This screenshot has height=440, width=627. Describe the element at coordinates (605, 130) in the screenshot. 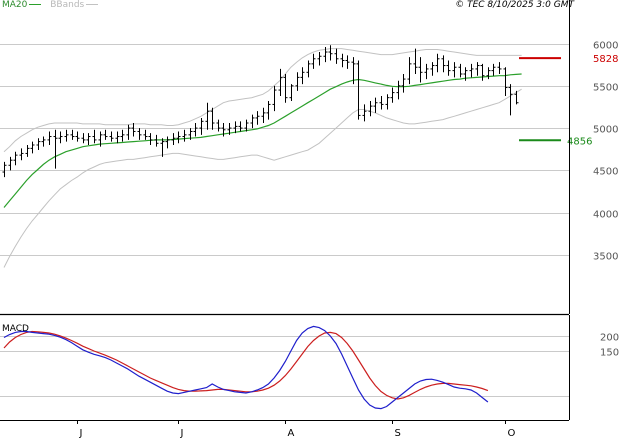

I see `price-tick-label: 5000` at that location.